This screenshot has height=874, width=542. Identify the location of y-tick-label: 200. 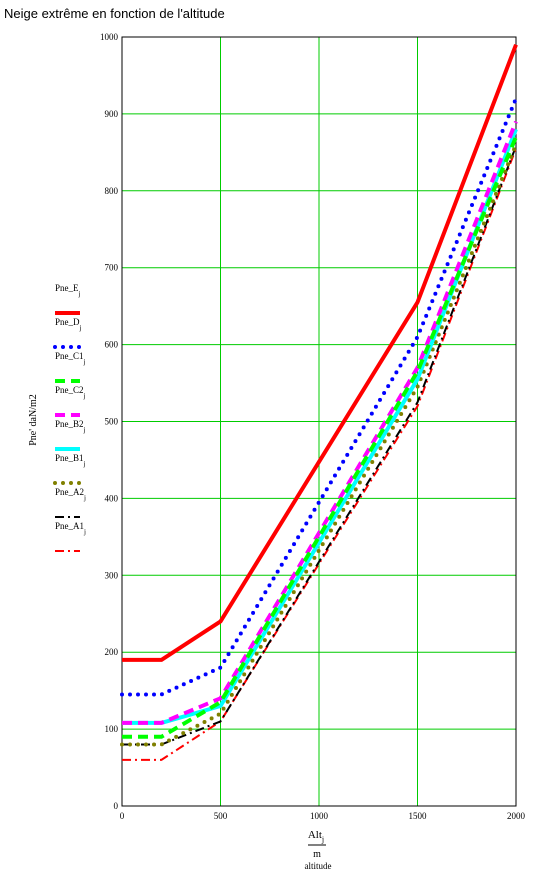
(112, 652).